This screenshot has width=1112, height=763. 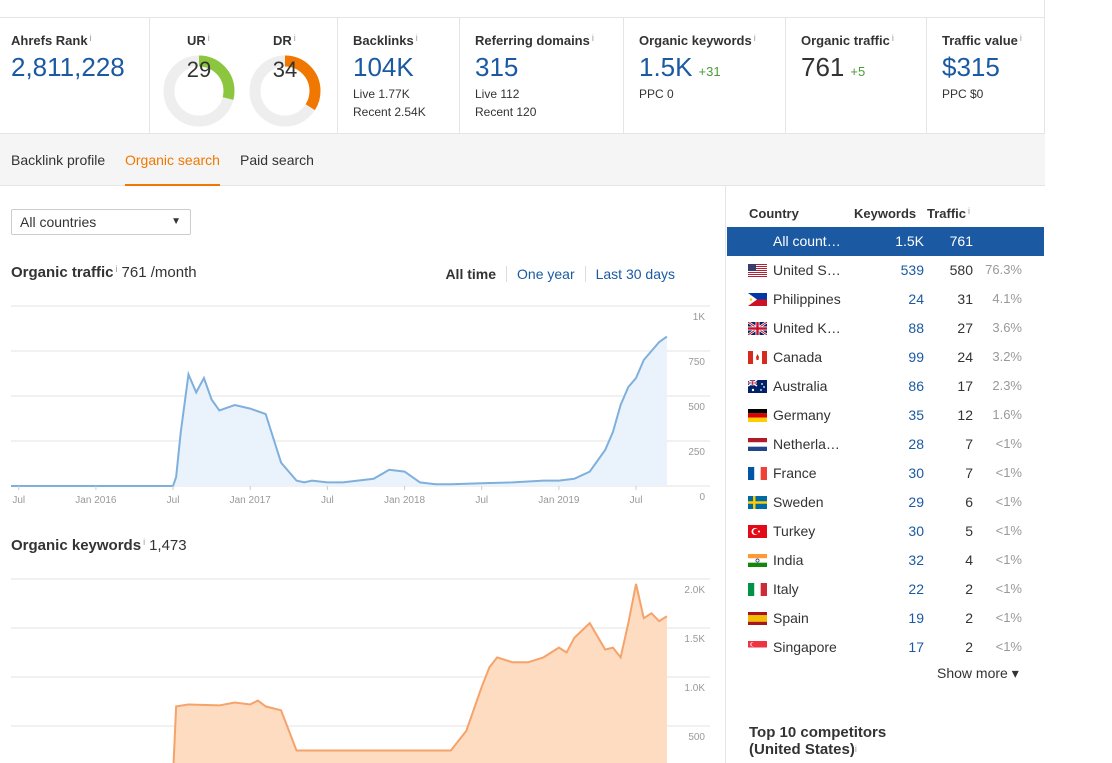 I want to click on country-name: France, so click(x=795, y=473).